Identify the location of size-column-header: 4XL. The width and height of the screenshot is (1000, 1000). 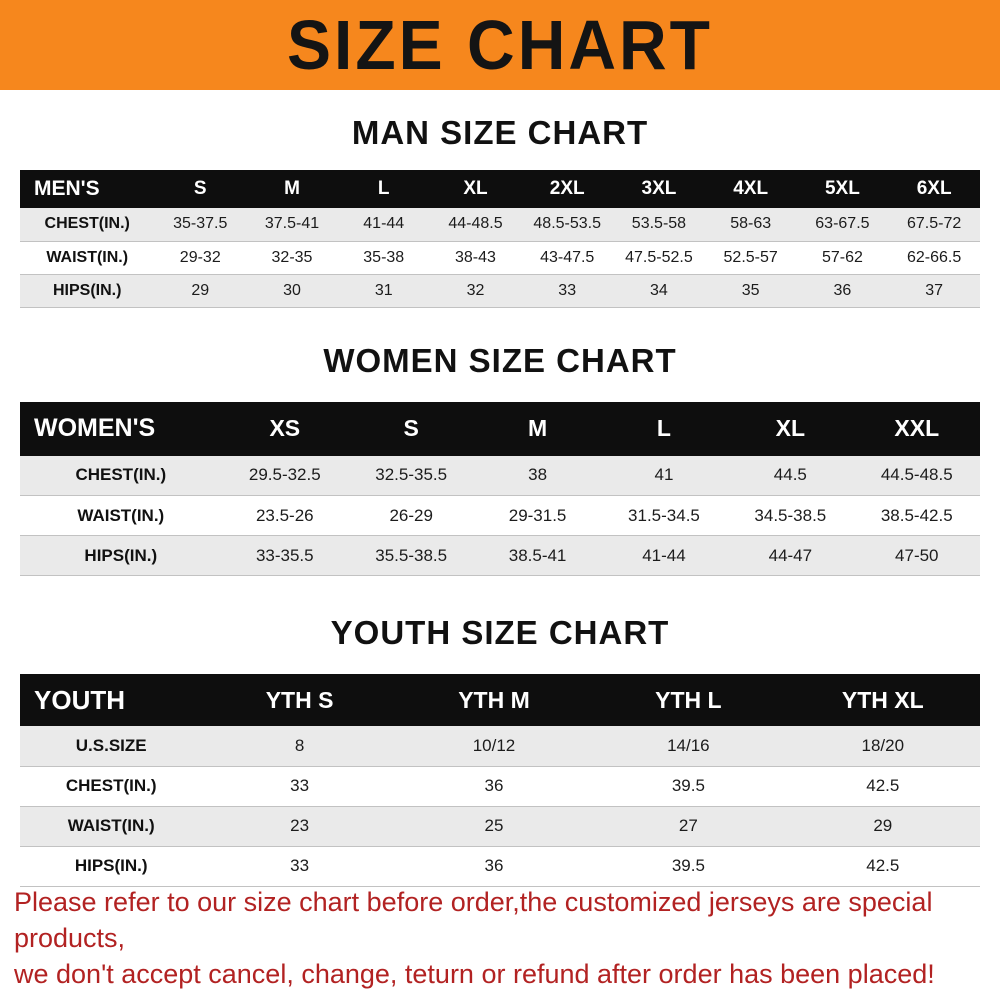
(751, 188).